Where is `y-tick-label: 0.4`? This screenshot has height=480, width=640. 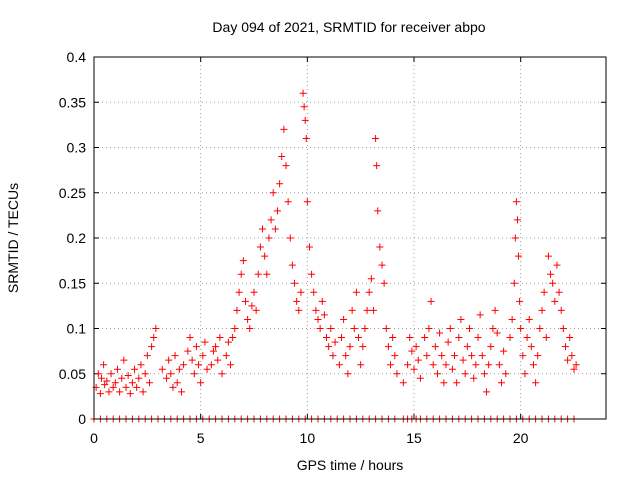 y-tick-label: 0.4 is located at coordinates (77, 57).